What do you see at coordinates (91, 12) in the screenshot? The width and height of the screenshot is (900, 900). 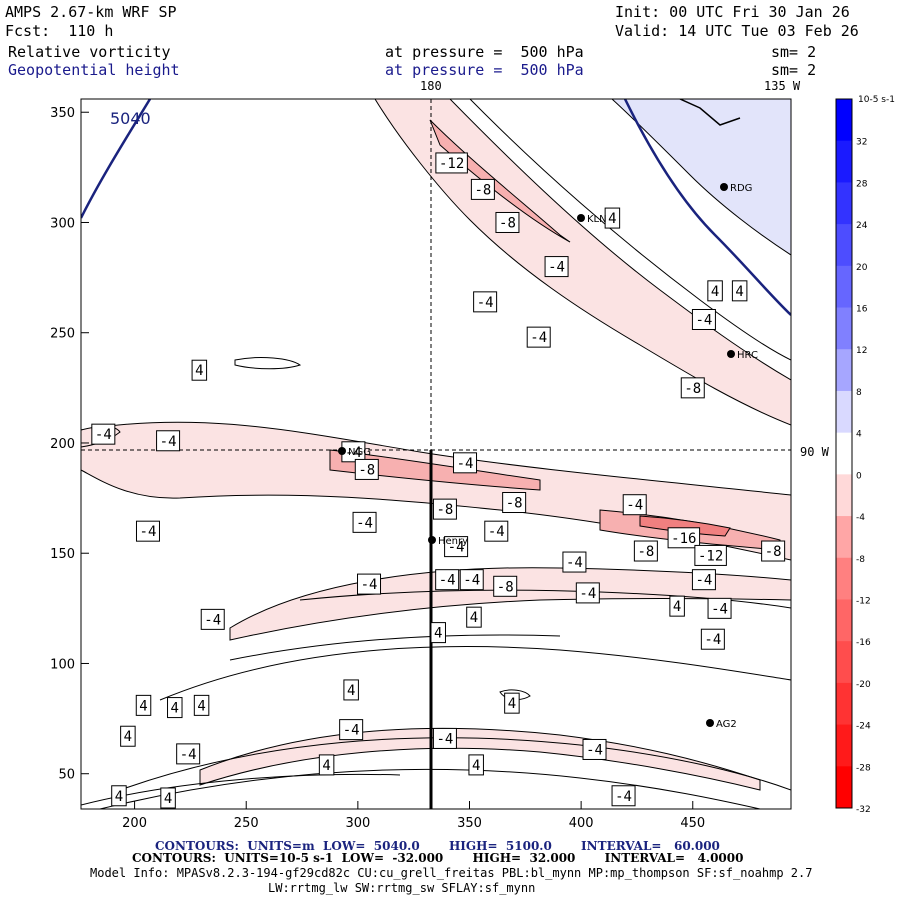 I see `model-title: AMPS 2.67-km WRF SP` at bounding box center [91, 12].